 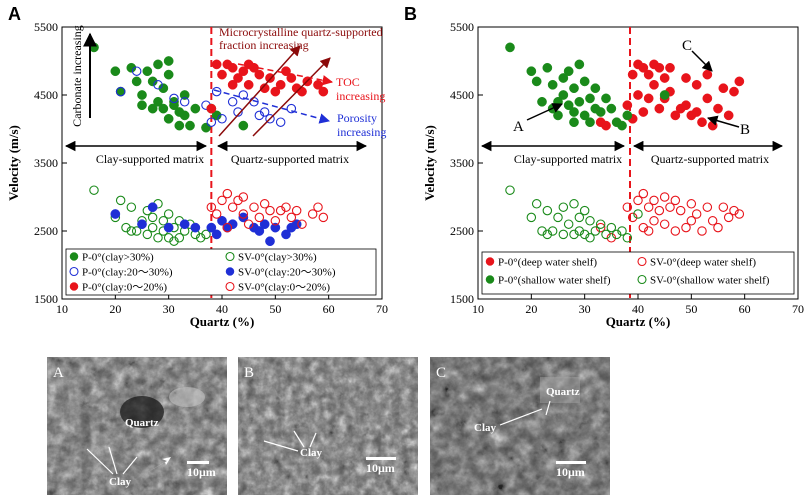 I want to click on sem-image-b: B Clay 10μm, so click(x=328, y=426).